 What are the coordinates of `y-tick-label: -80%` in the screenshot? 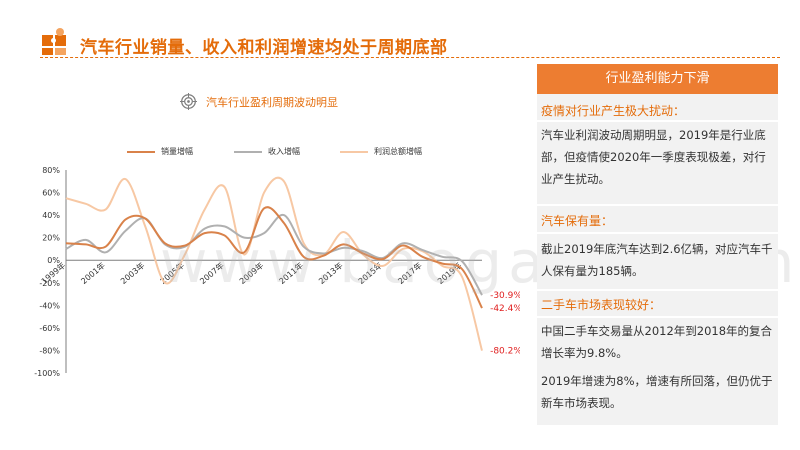 It's located at (49, 350).